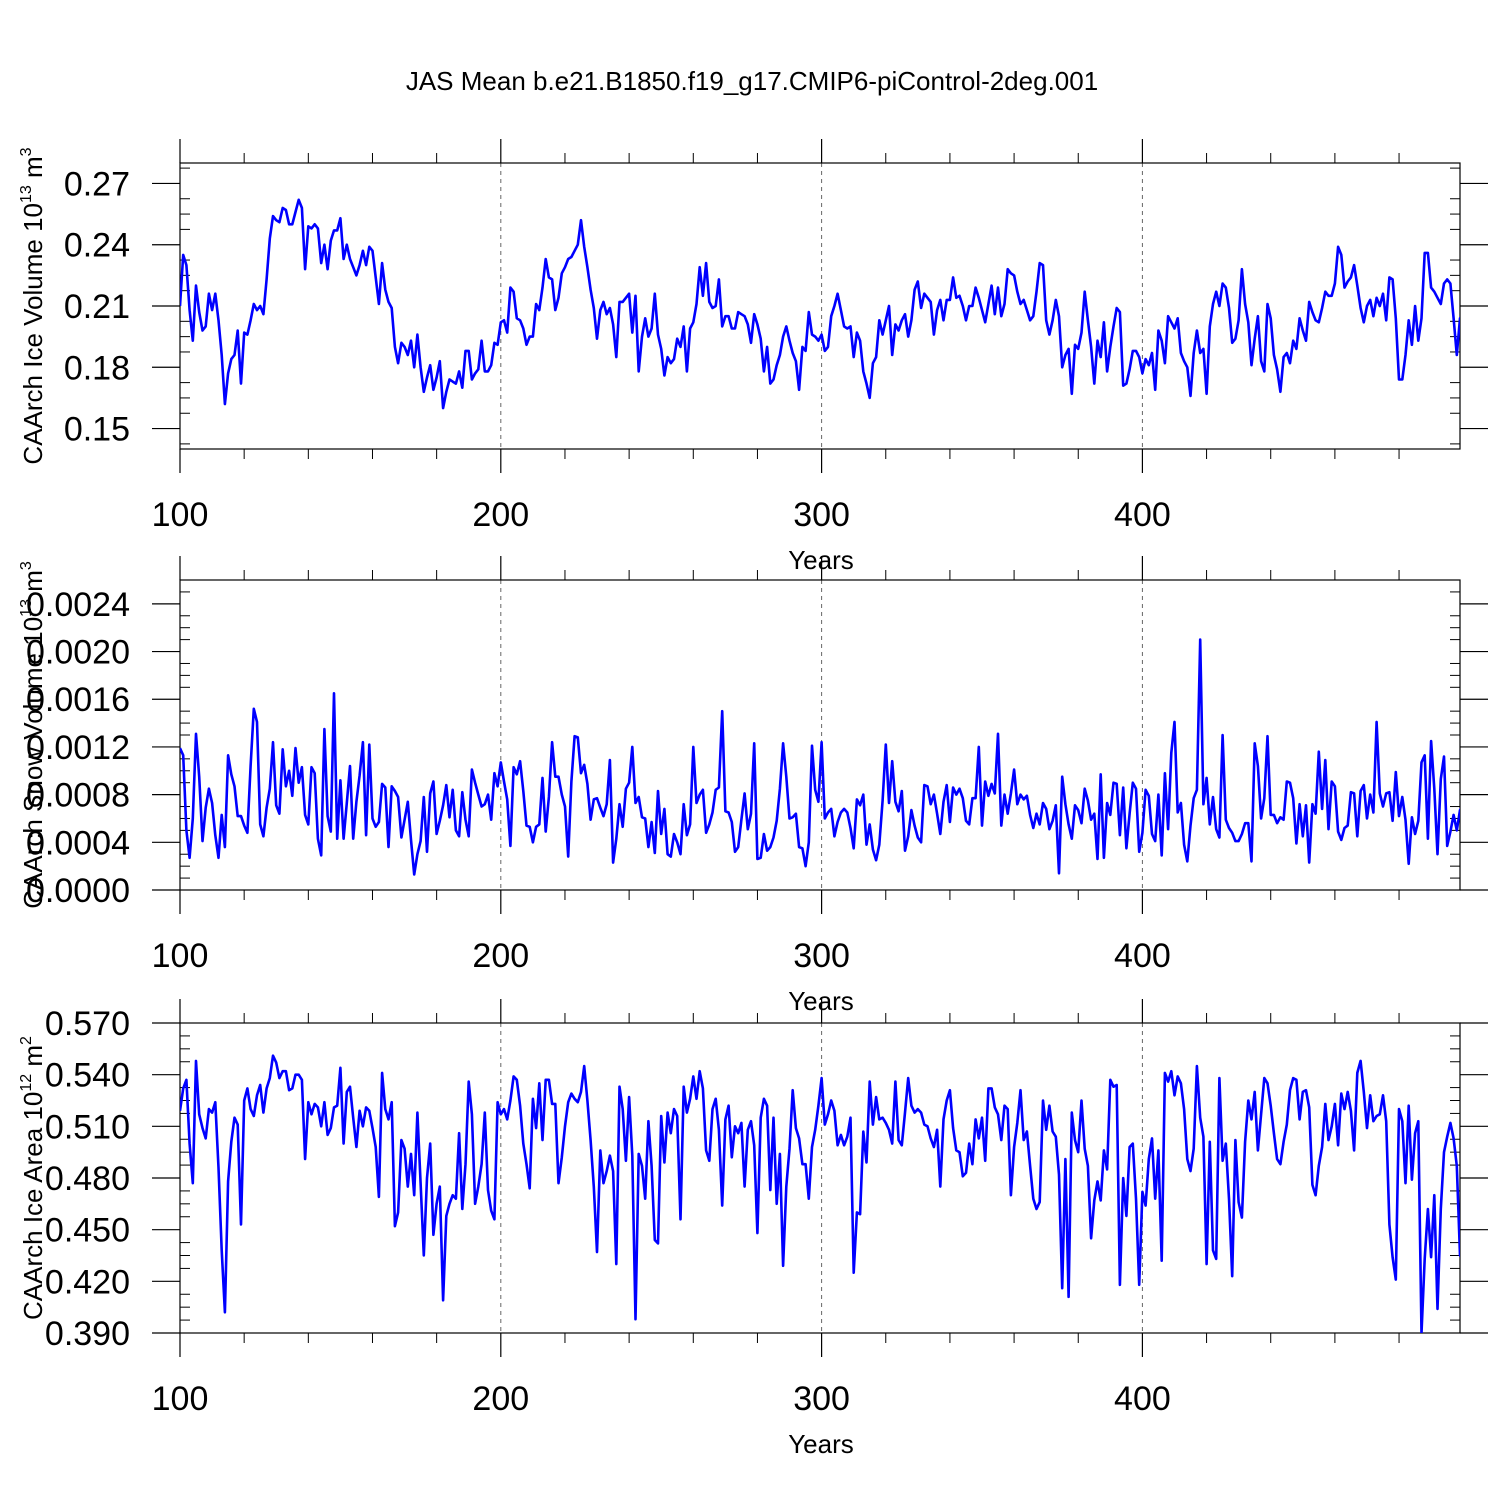  What do you see at coordinates (87, 1076) in the screenshot?
I see `y-tick-label: 0.540` at bounding box center [87, 1076].